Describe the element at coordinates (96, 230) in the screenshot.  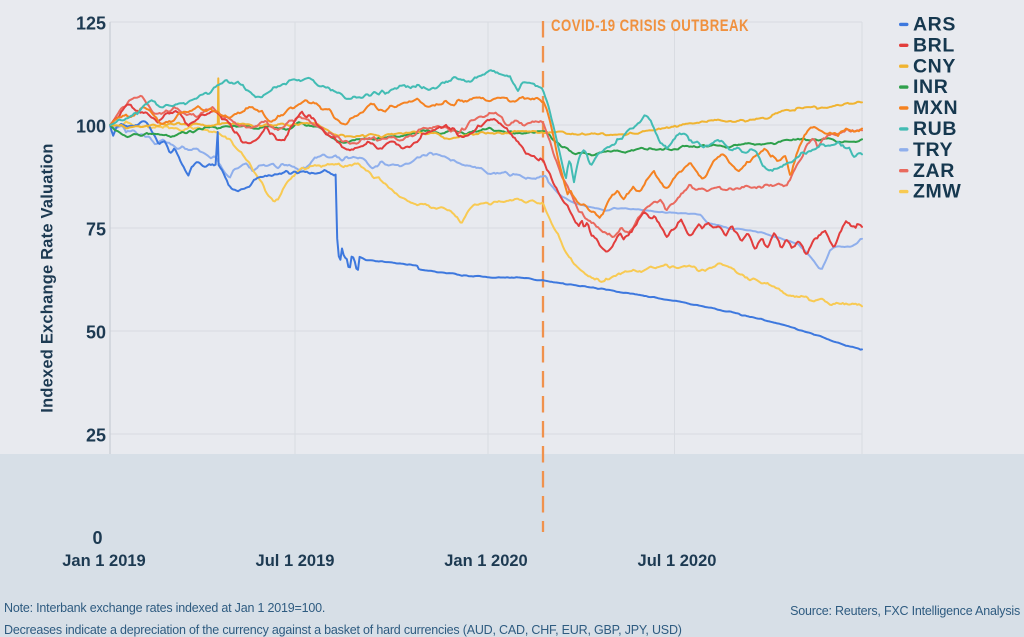
I see `svg-text: 75` at that location.